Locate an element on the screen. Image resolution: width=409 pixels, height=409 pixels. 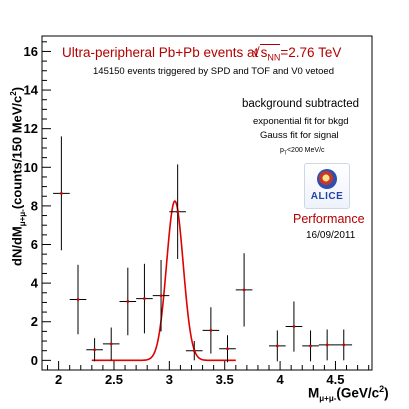
x-tick-label: 3 is located at coordinates (169, 379).